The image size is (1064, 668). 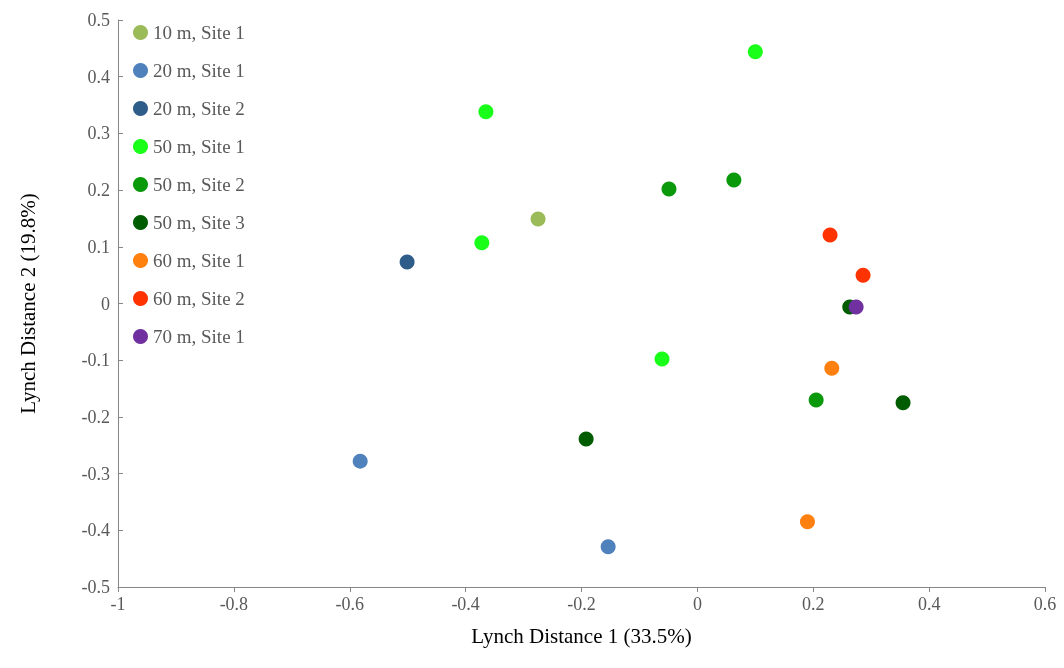 What do you see at coordinates (465, 604) in the screenshot?
I see `x-tick-label: -0.4` at bounding box center [465, 604].